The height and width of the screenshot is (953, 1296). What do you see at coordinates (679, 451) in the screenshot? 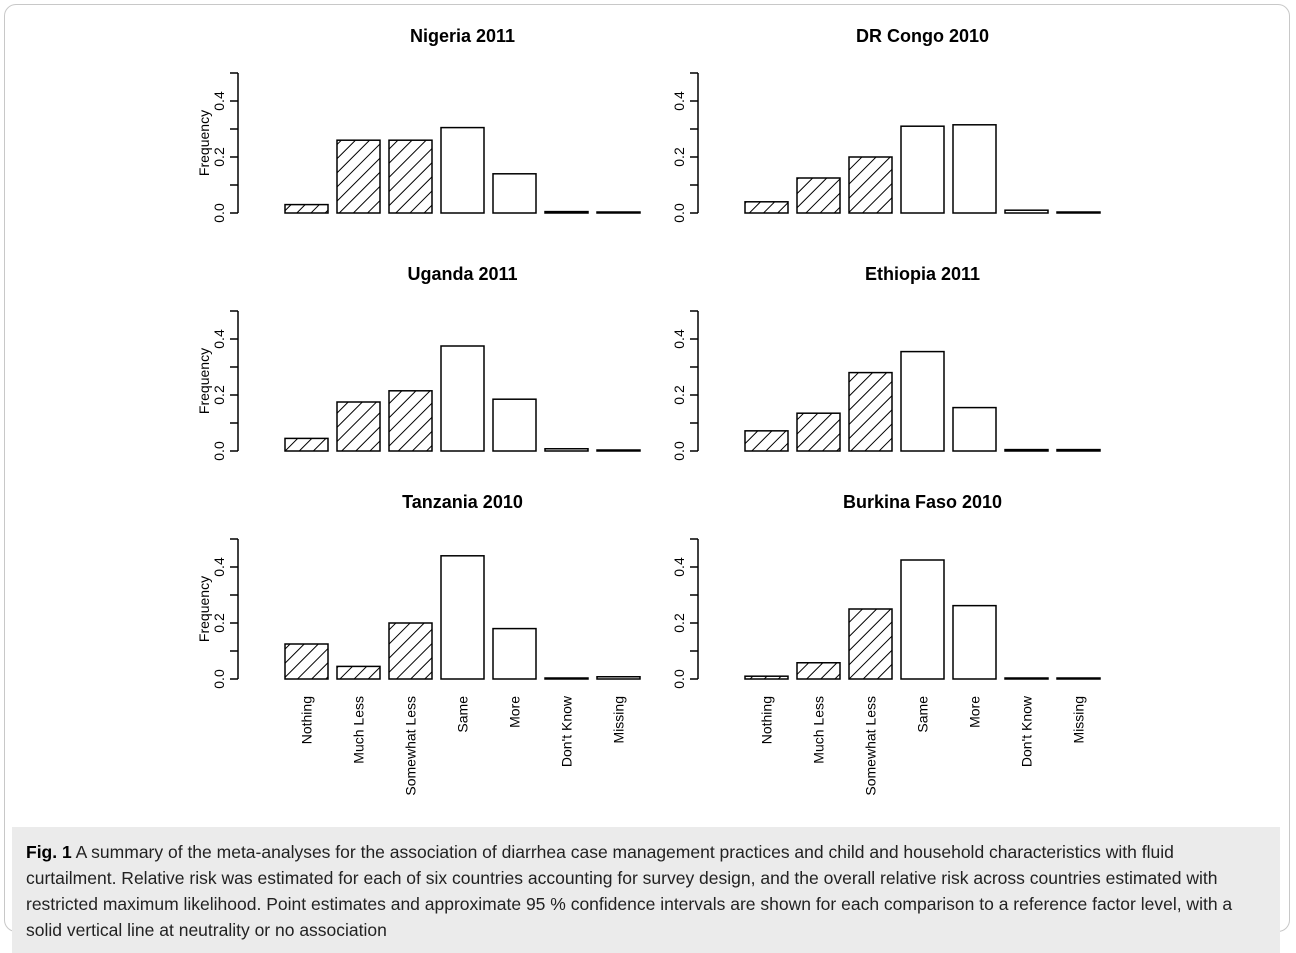
I see `y-tick-label-ethiopia-2011: 0.0` at bounding box center [679, 451].